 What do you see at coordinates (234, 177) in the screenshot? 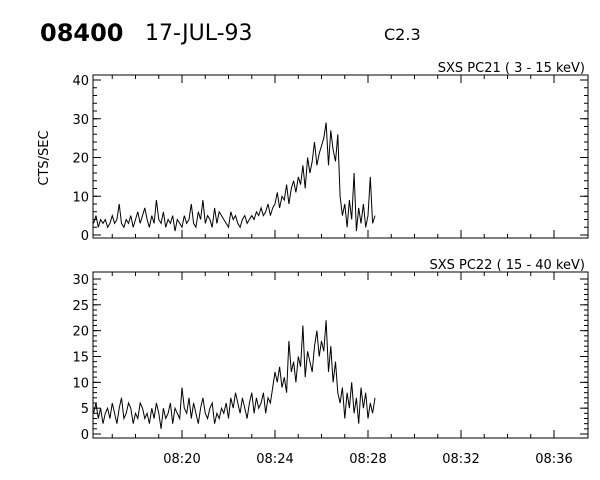
I see `series-line-pc21` at bounding box center [234, 177].